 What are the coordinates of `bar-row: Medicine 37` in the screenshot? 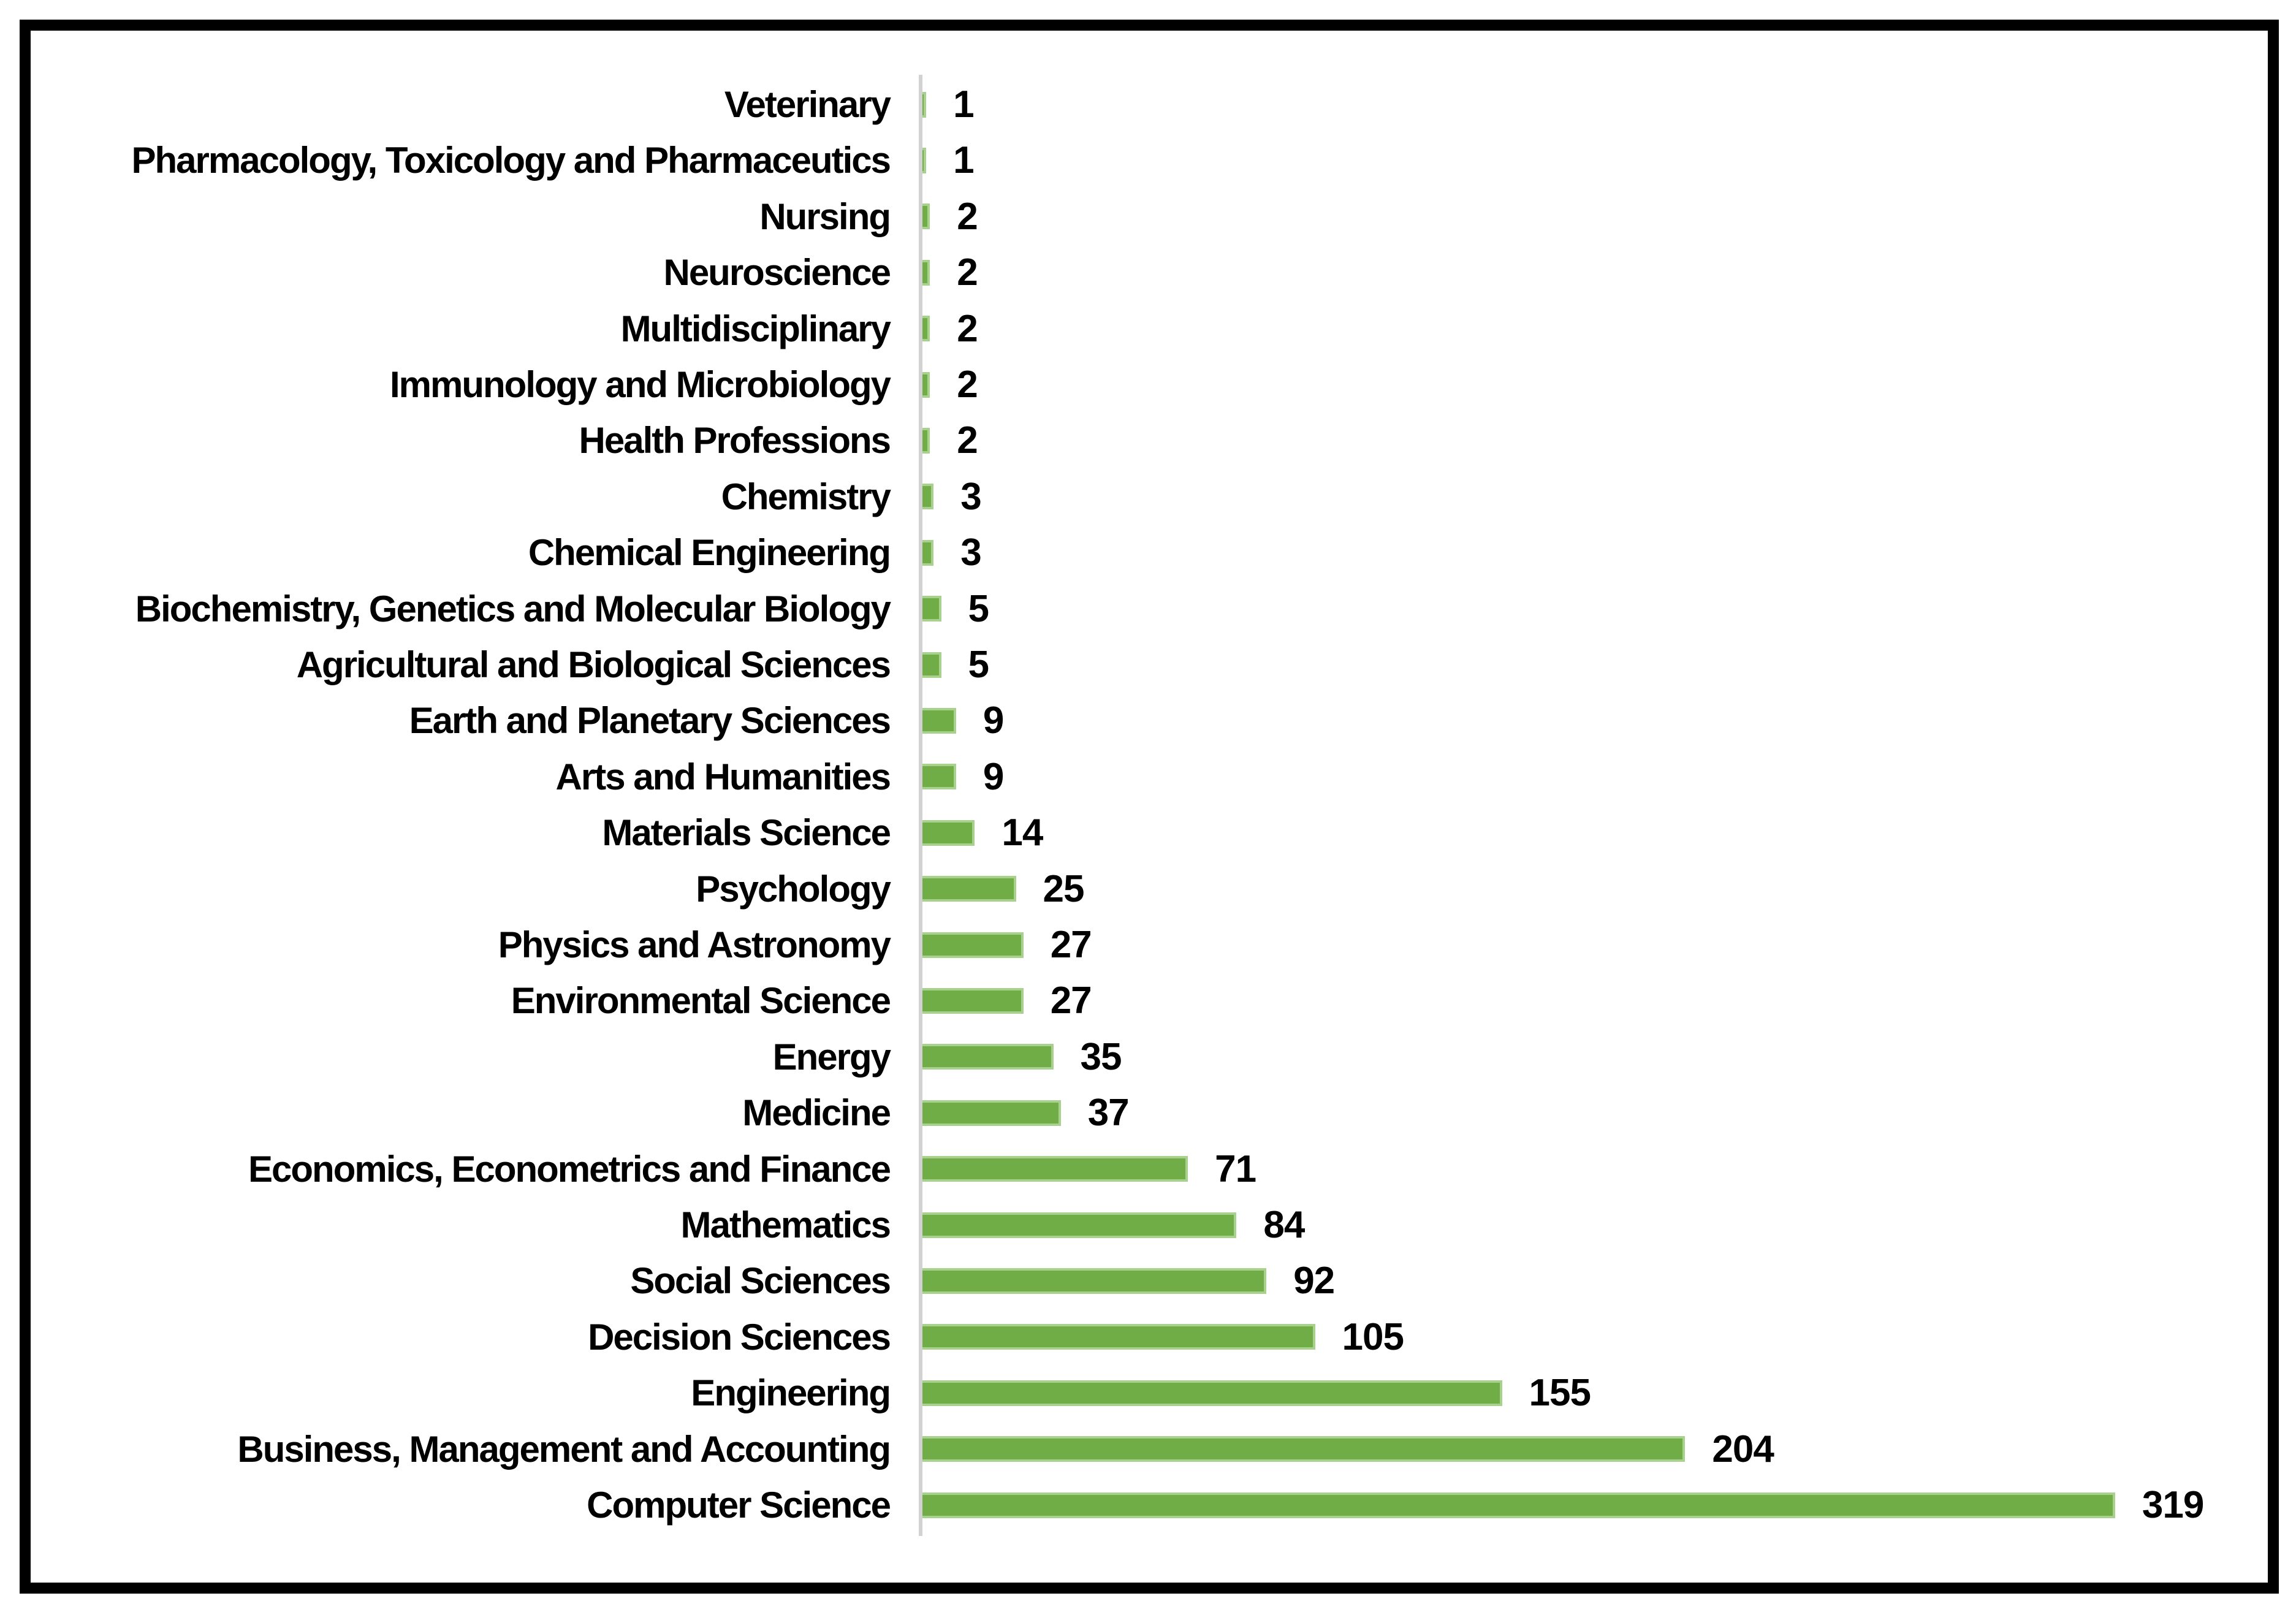 It's located at (1149, 1113).